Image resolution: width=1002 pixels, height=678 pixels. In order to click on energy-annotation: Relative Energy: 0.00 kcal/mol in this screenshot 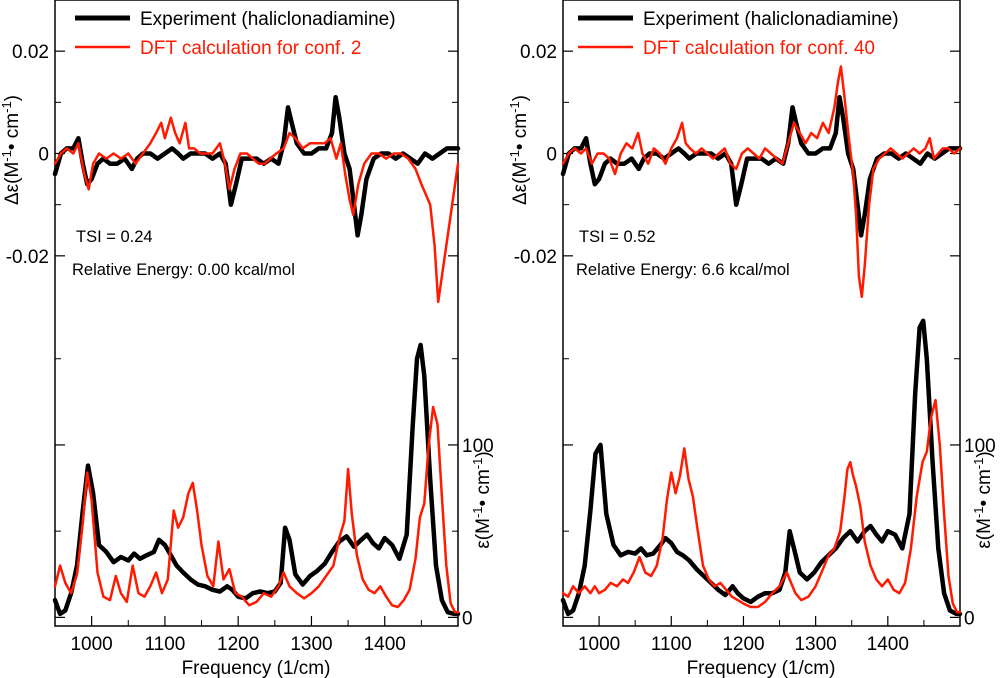, I will do `click(183, 270)`.